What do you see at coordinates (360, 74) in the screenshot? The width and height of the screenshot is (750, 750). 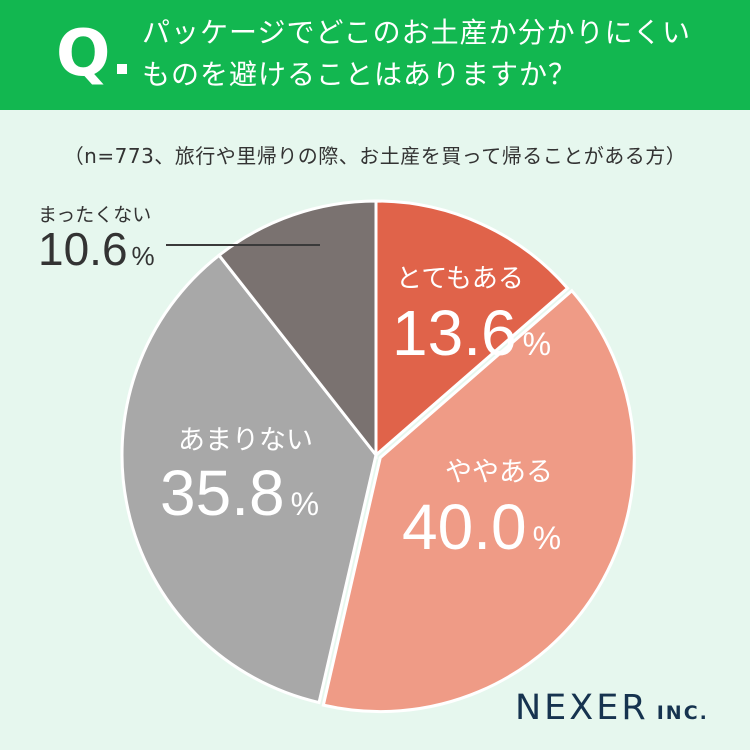 I see `question-line-2: ものを避けることはありますか？` at bounding box center [360, 74].